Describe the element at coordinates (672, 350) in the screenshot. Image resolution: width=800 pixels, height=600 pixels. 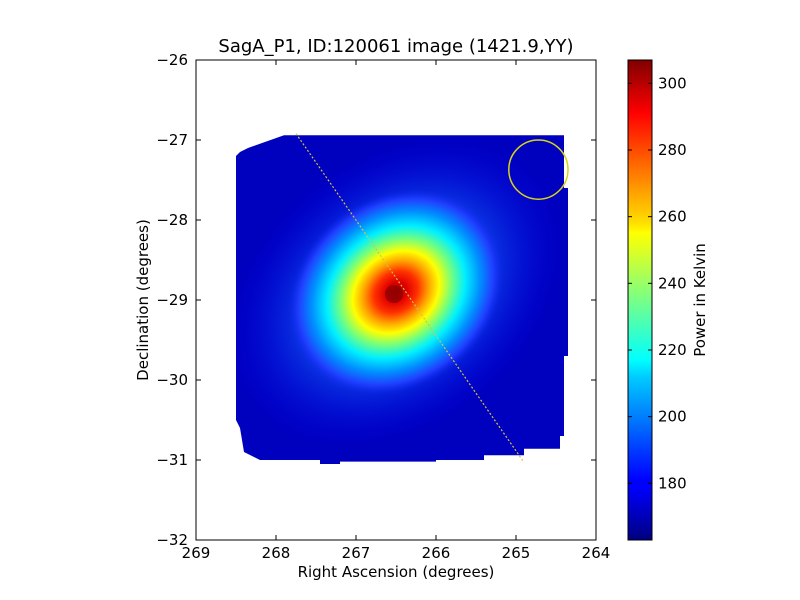
I see `colorbar-tick-label: 220` at that location.